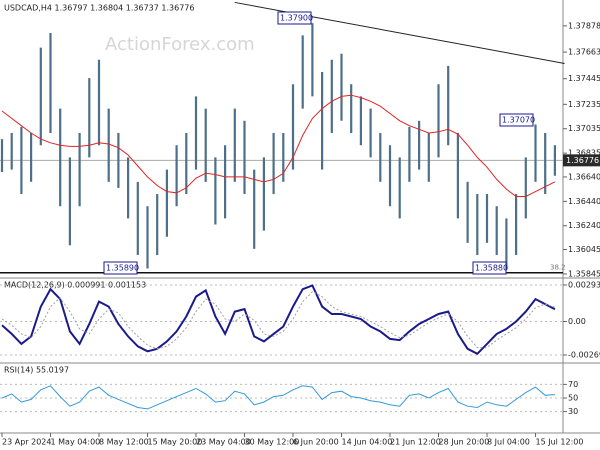 The image size is (600, 450). I want to click on annotation: 1.35890, so click(122, 268).